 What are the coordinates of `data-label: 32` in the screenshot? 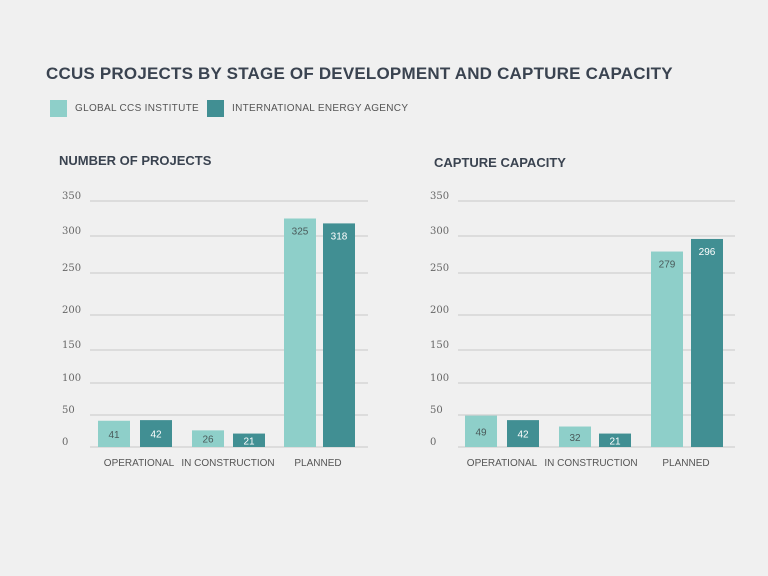 It's located at (575, 438).